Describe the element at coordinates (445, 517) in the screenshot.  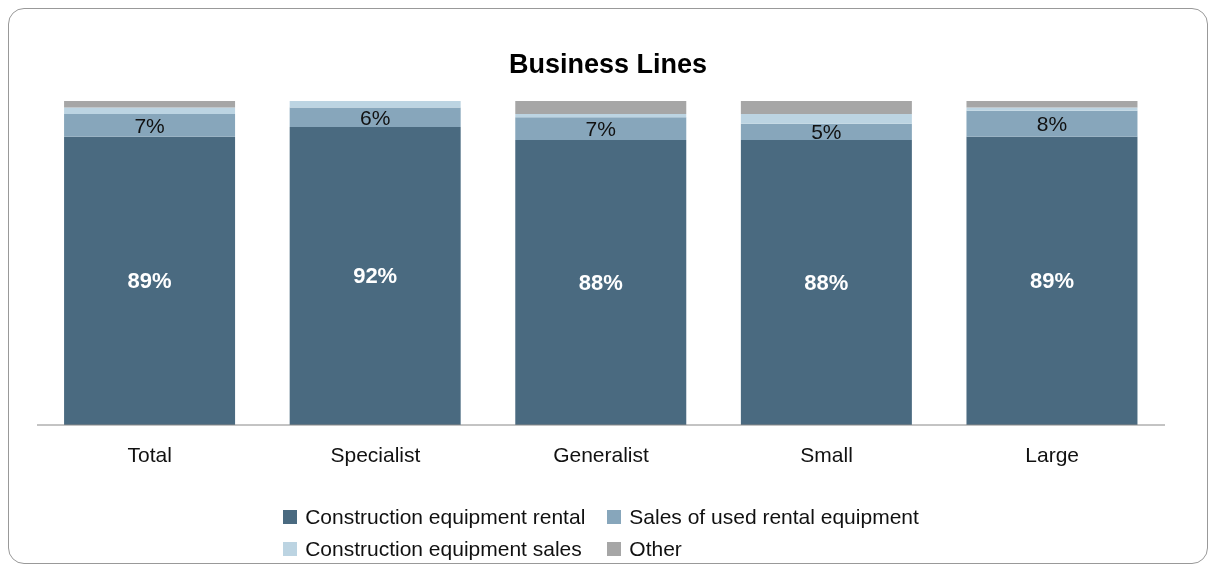
I see `legend-label: Construction equipment rental` at that location.